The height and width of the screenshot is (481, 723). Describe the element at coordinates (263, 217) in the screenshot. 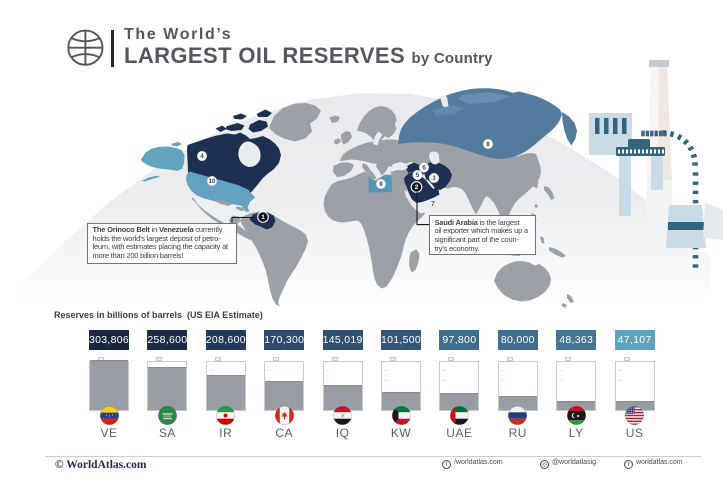

I see `svg-text: 1` at that location.